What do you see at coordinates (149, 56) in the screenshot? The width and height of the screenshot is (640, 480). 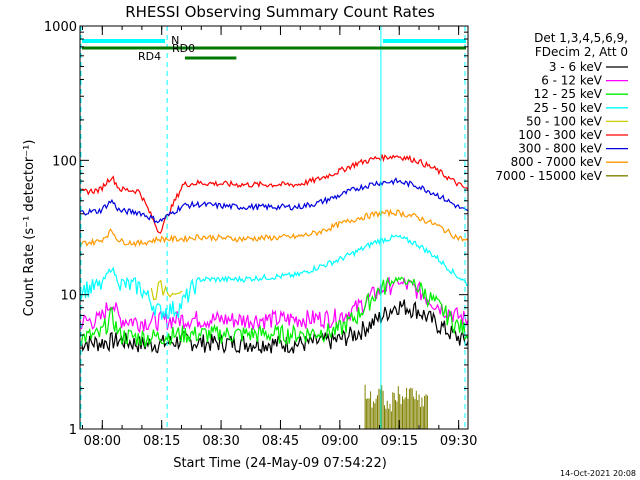 I see `marker-label: RD4` at bounding box center [149, 56].